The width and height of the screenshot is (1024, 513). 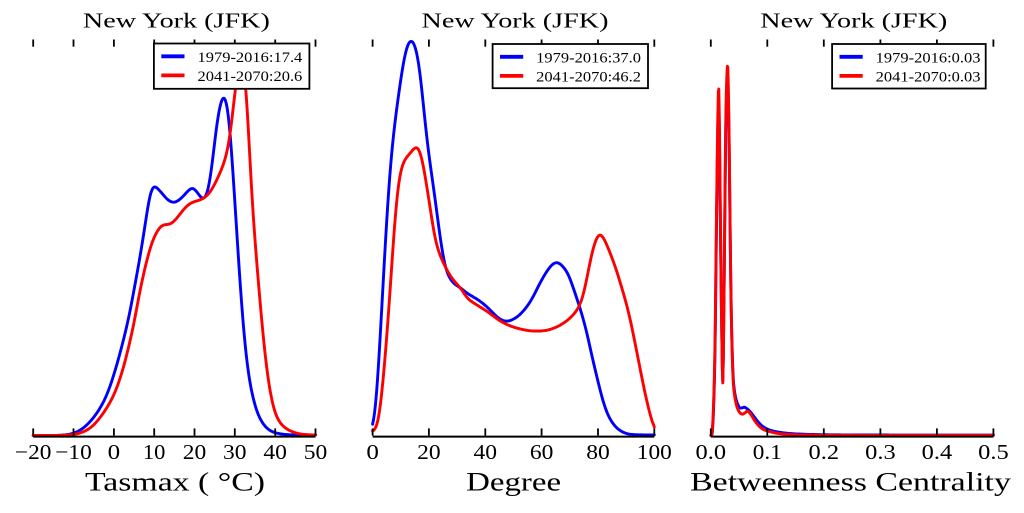 I want to click on svg-text: 100, so click(x=654, y=452).